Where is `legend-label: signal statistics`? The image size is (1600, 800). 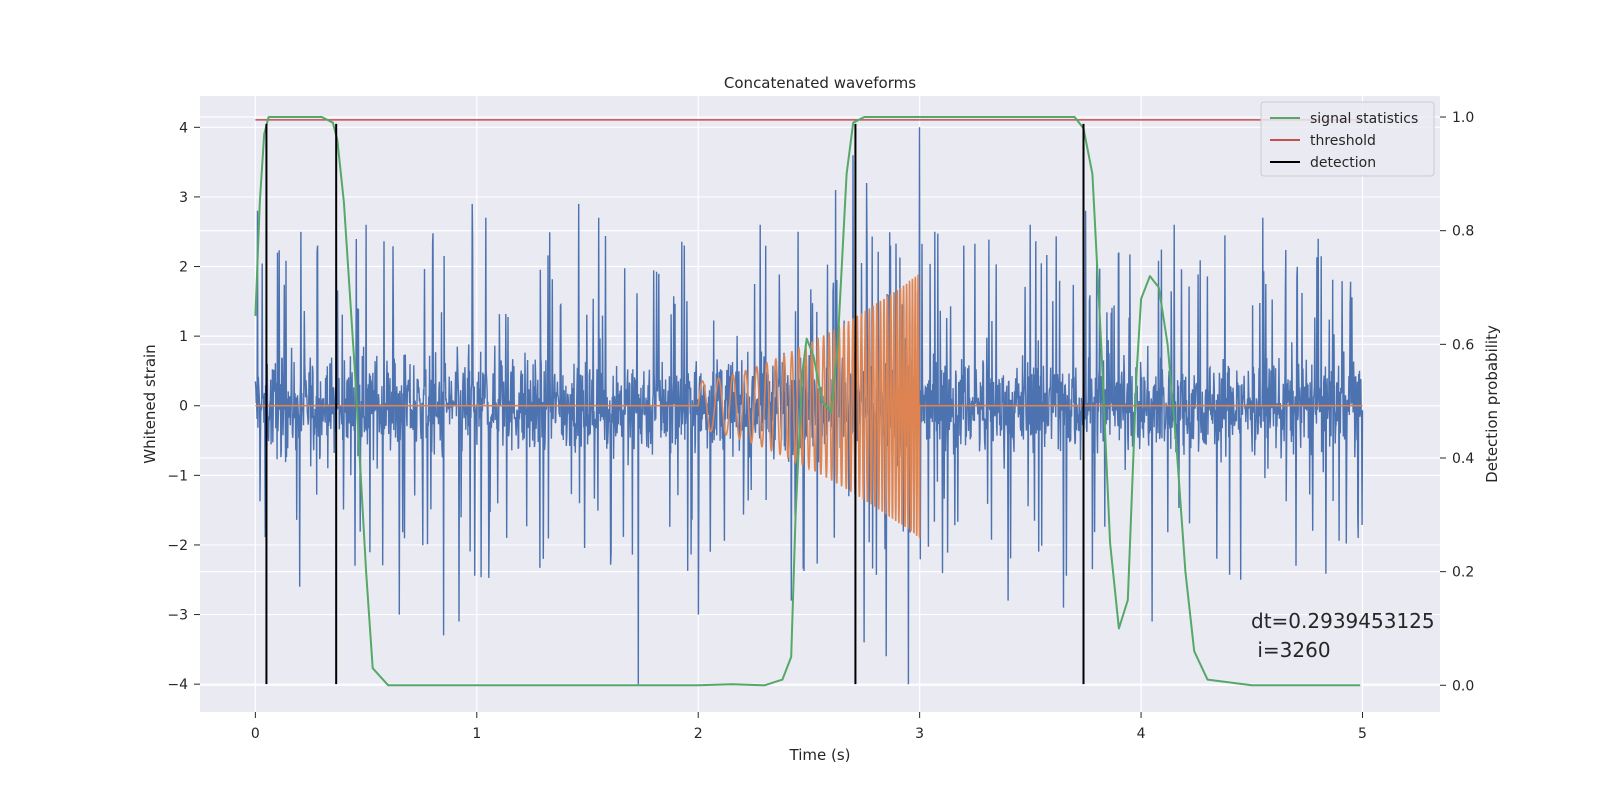 legend-label: signal statistics is located at coordinates (1364, 119).